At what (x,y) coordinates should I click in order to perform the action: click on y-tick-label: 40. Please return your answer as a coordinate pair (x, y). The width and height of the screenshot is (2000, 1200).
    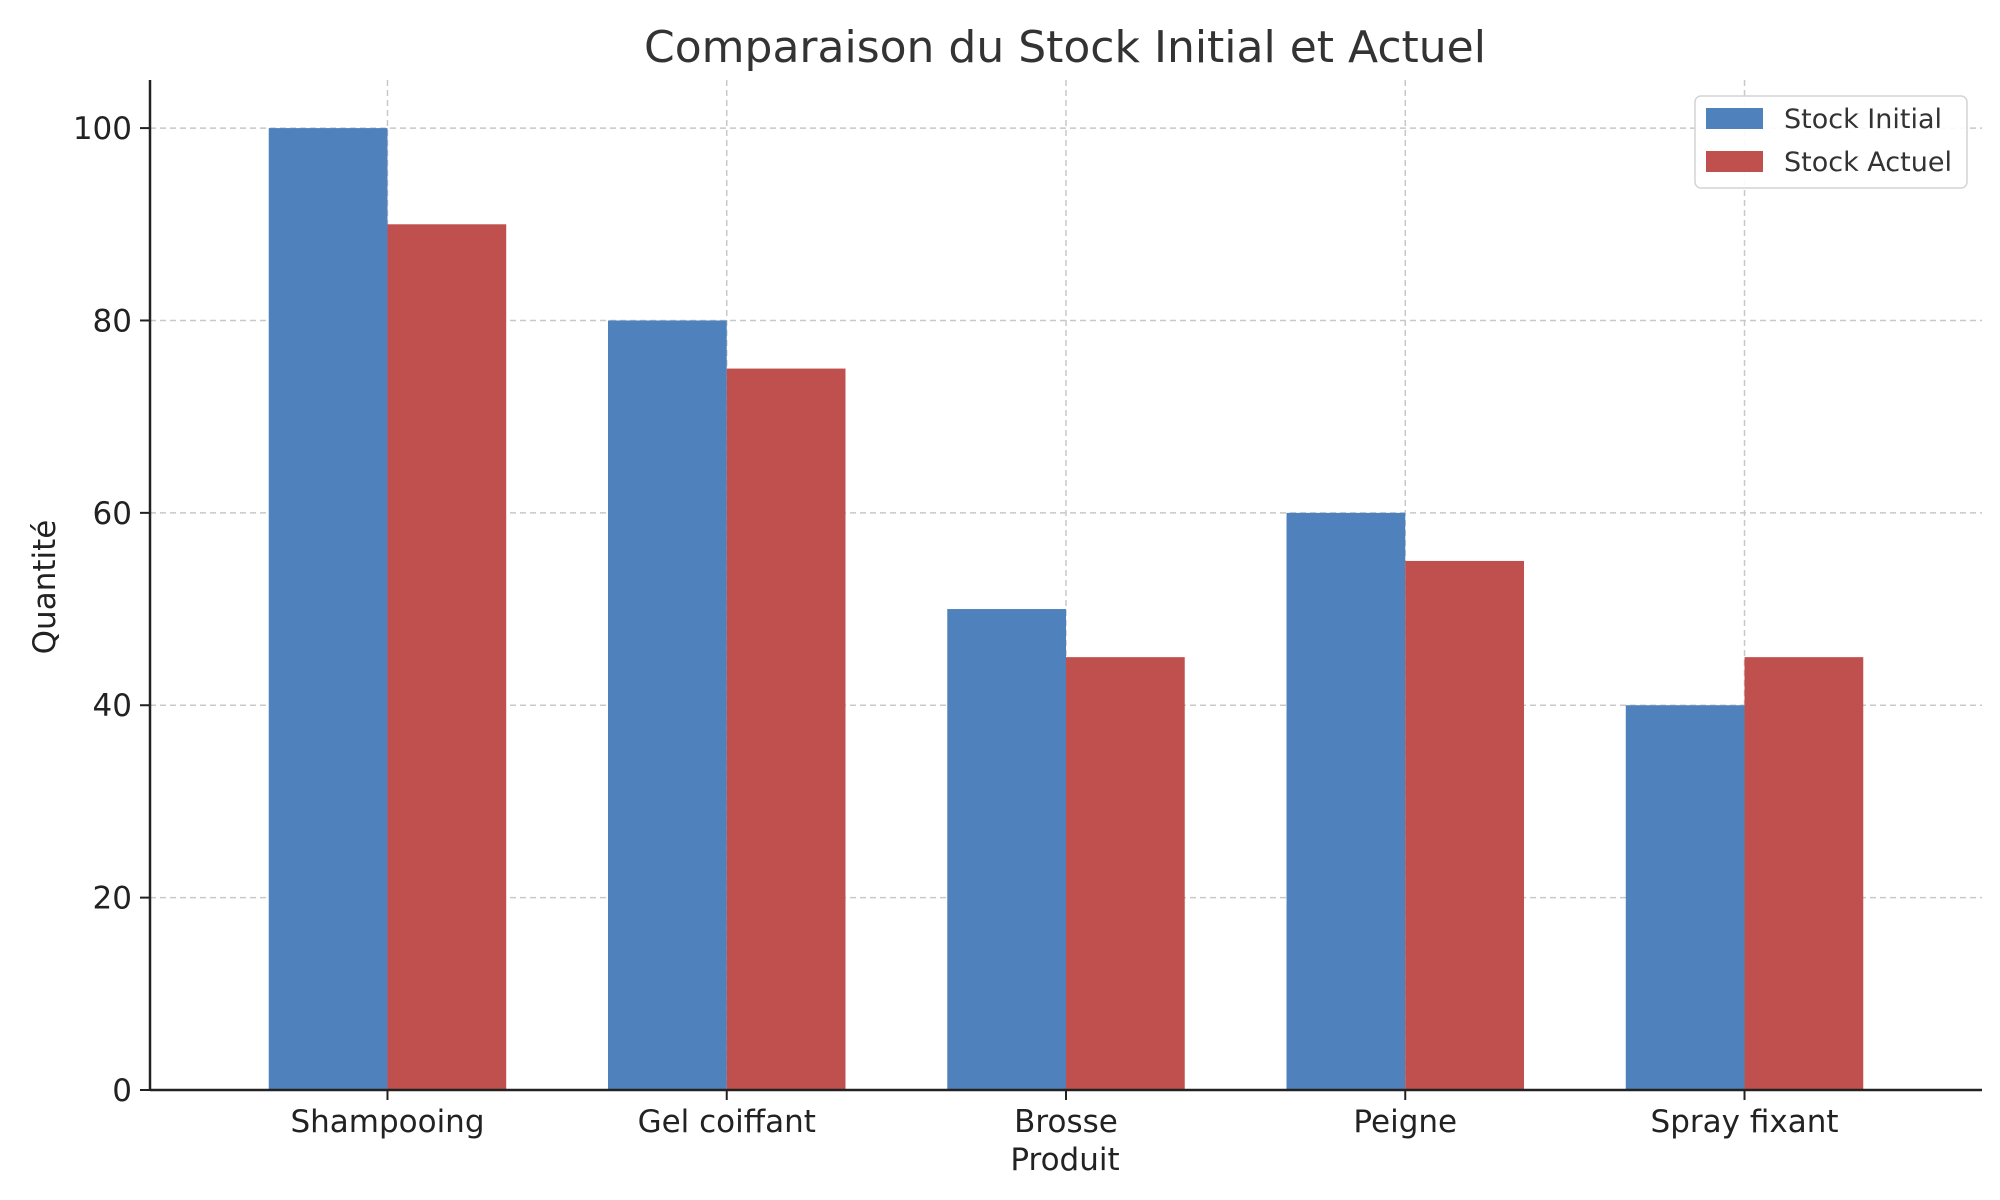
    Looking at the image, I should click on (112, 706).